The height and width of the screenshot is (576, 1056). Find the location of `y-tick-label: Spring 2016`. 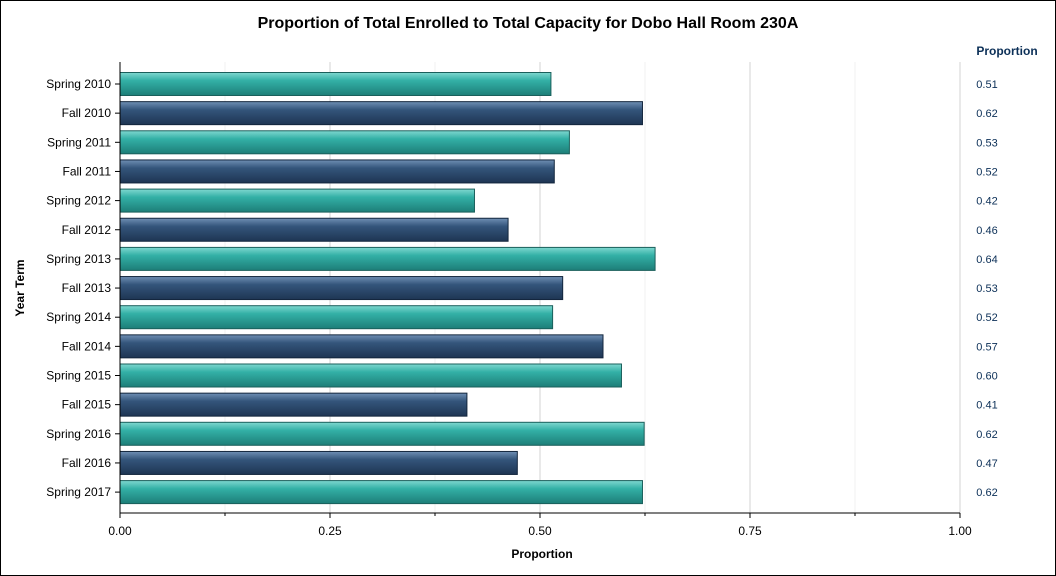

y-tick-label: Spring 2016 is located at coordinates (78, 434).